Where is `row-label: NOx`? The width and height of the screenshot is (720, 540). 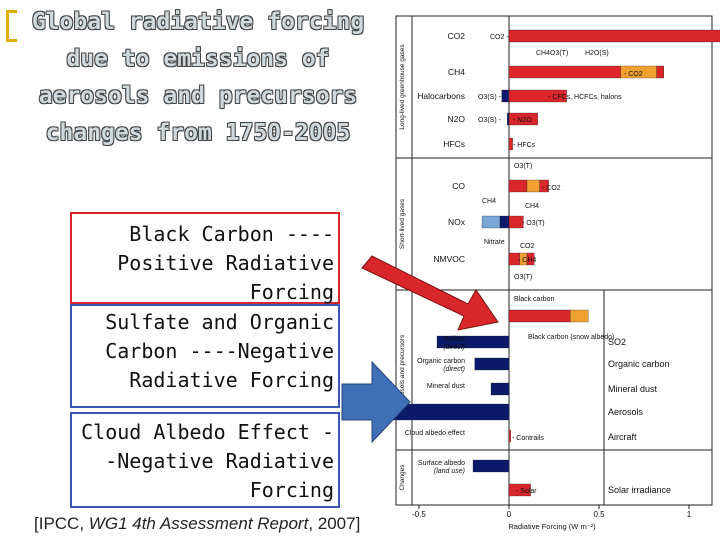
row-label: NOx is located at coordinates (457, 222).